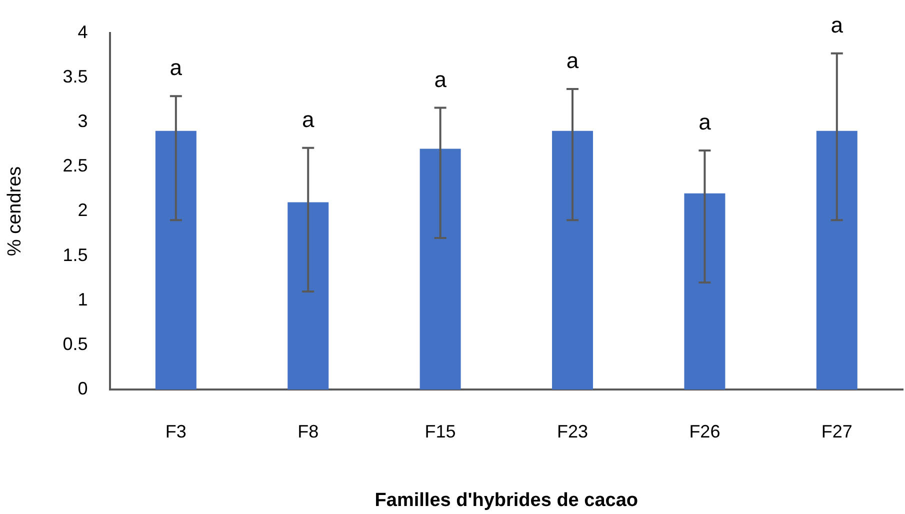 This screenshot has width=905, height=514. What do you see at coordinates (75, 166) in the screenshot?
I see `y-tick-label: 2.5` at bounding box center [75, 166].